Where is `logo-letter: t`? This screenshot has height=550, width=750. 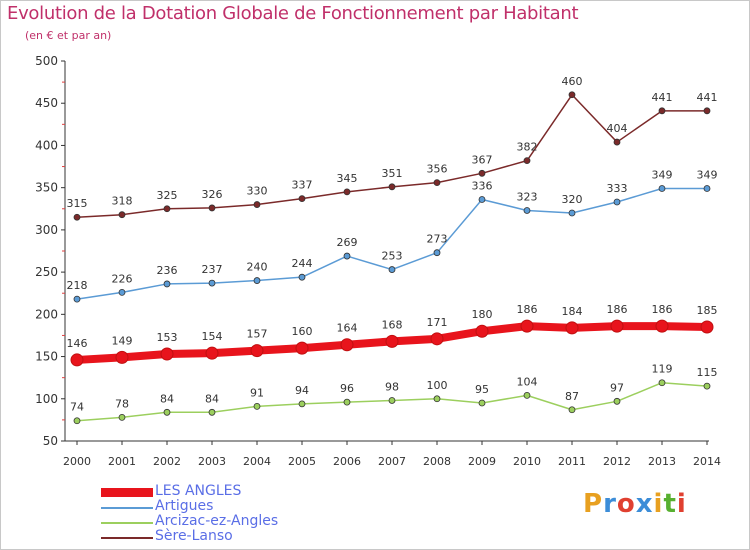 logo-letter: t is located at coordinates (670, 504).